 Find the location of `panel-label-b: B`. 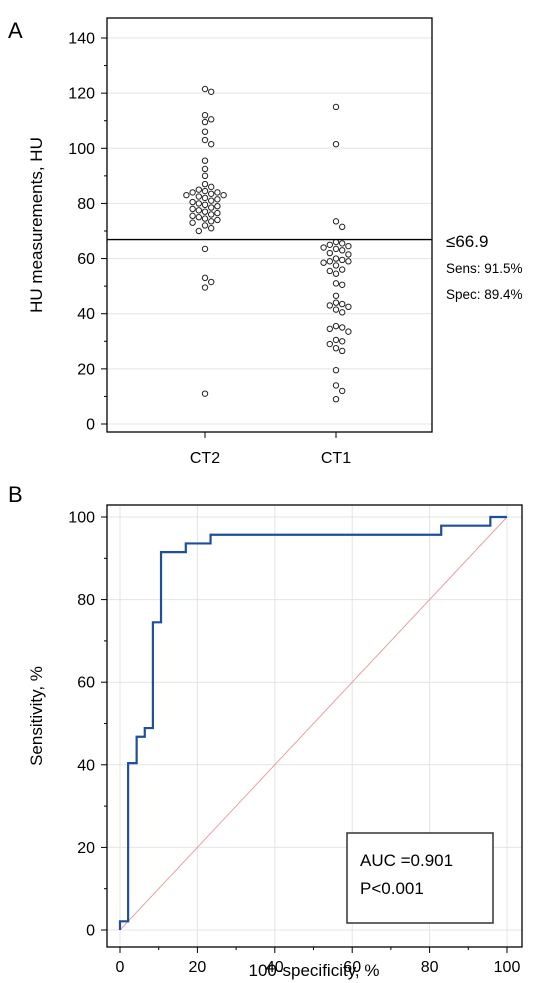

panel-label-b: B is located at coordinates (15, 494).